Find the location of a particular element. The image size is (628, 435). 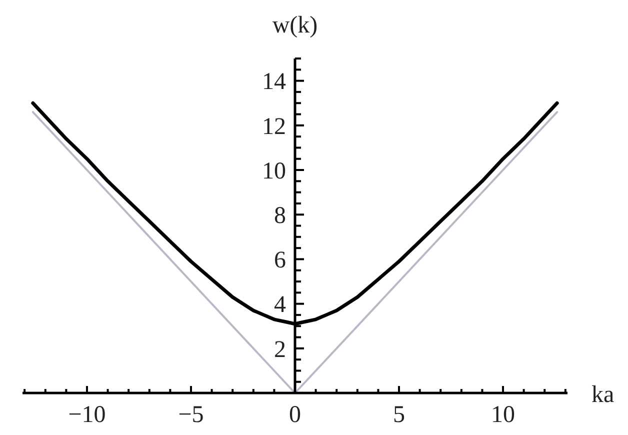

y-tick-label: 2 is located at coordinates (280, 349).